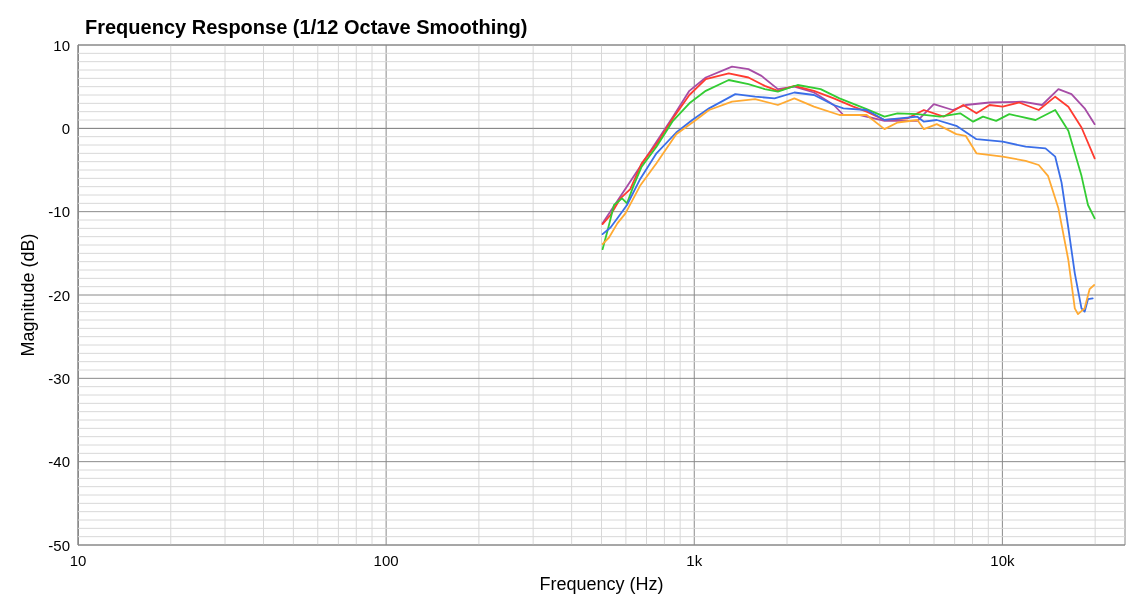  I want to click on y-tick-label: -30, so click(59, 378).